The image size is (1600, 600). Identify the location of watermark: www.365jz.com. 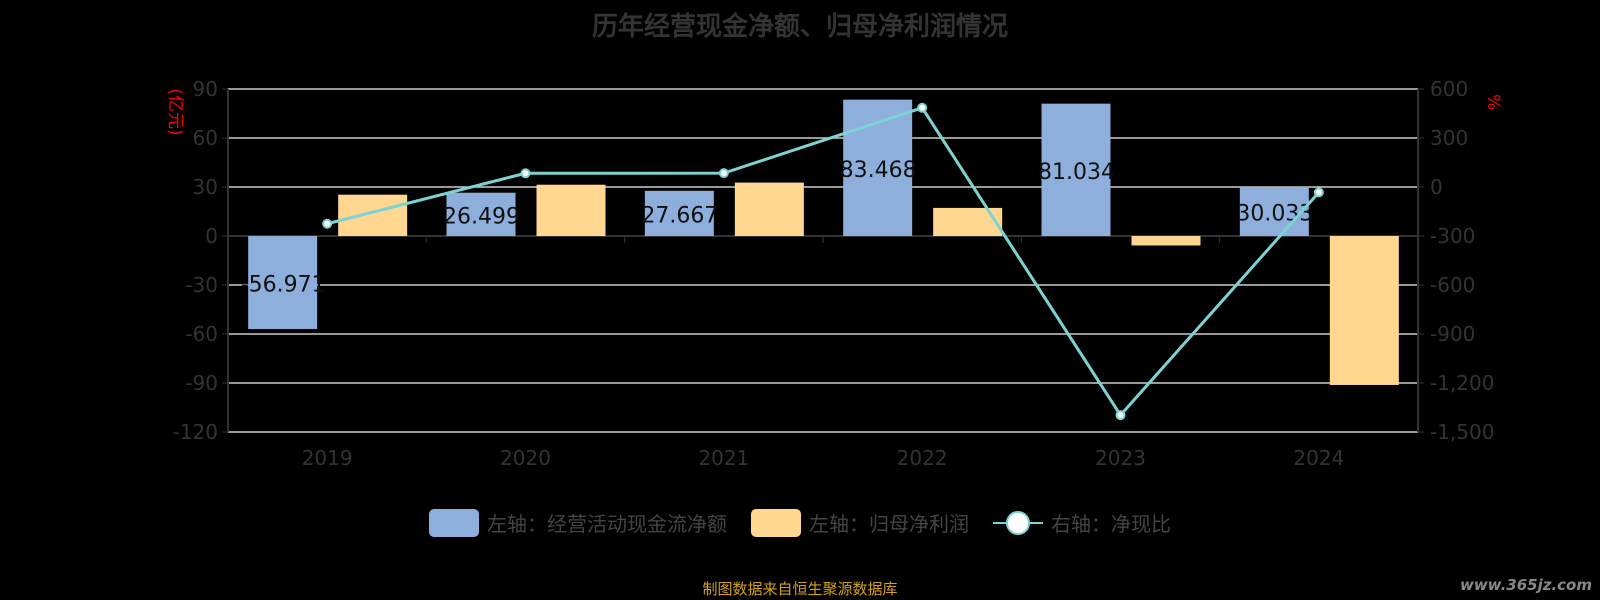
(1525, 585).